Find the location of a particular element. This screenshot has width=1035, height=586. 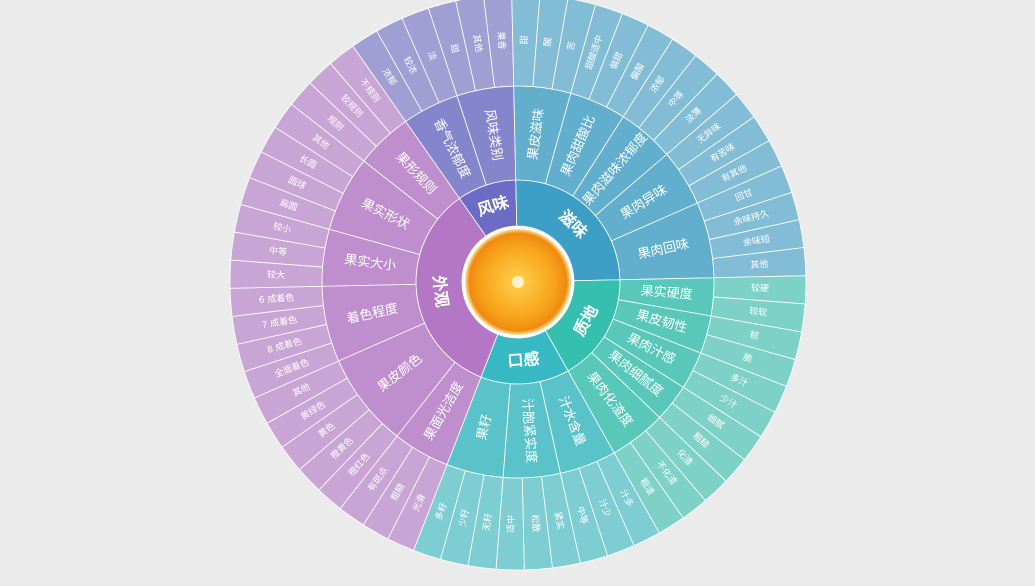

middle-label: 果籽 is located at coordinates (485, 427).